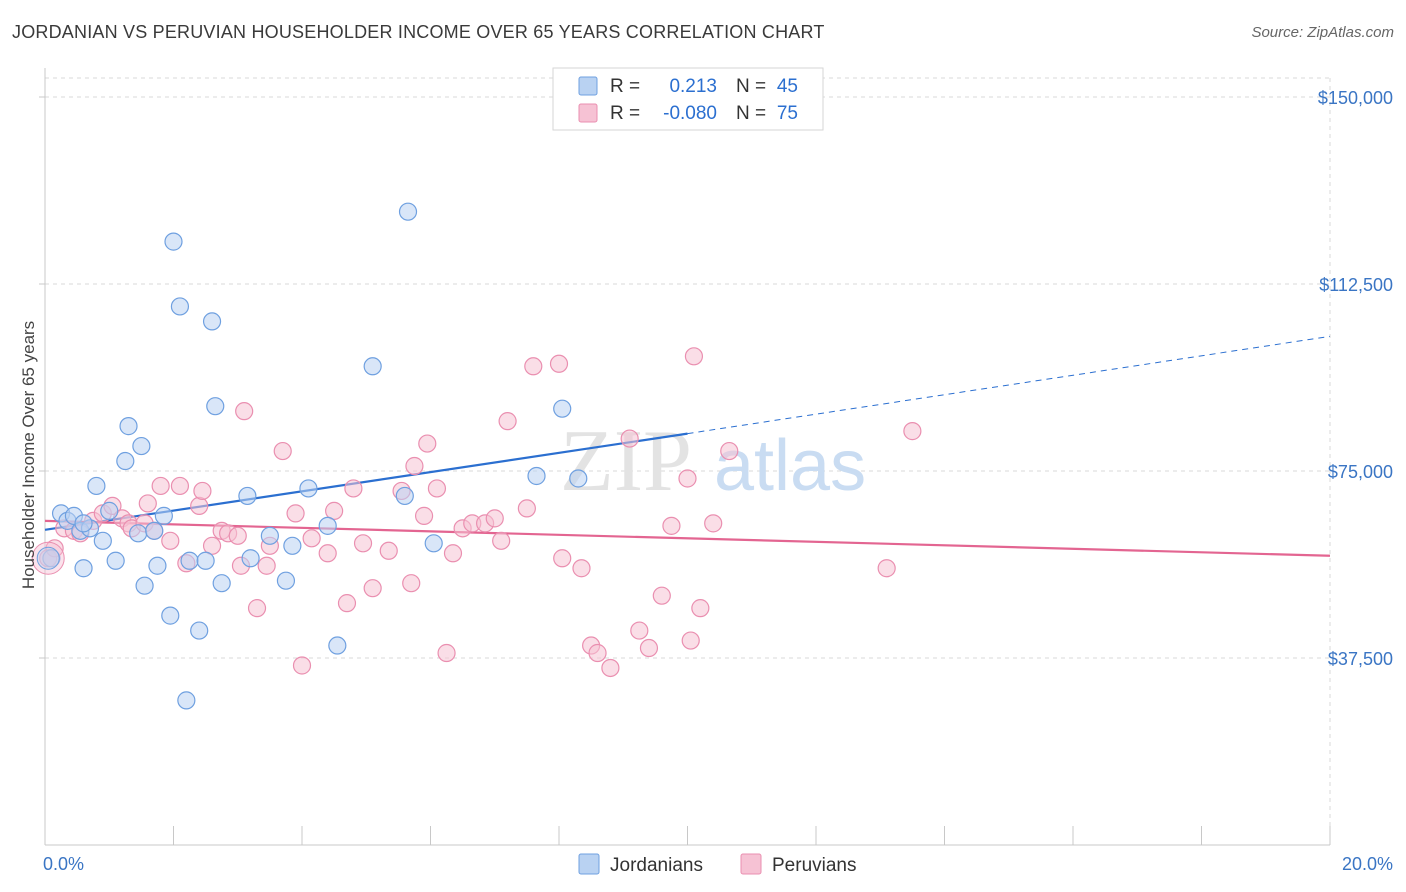 This screenshot has height=892, width=1406. Describe the element at coordinates (1367, 864) in the screenshot. I see `x-tick-label: 20.0%` at that location.